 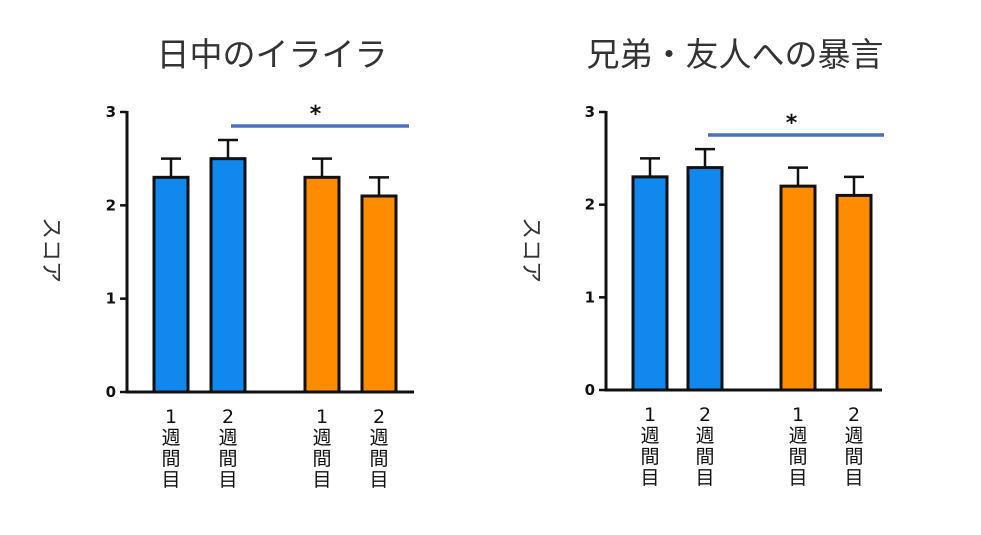 What do you see at coordinates (735, 54) in the screenshot?
I see `chart-title: 兄弟・友人への暴言` at bounding box center [735, 54].